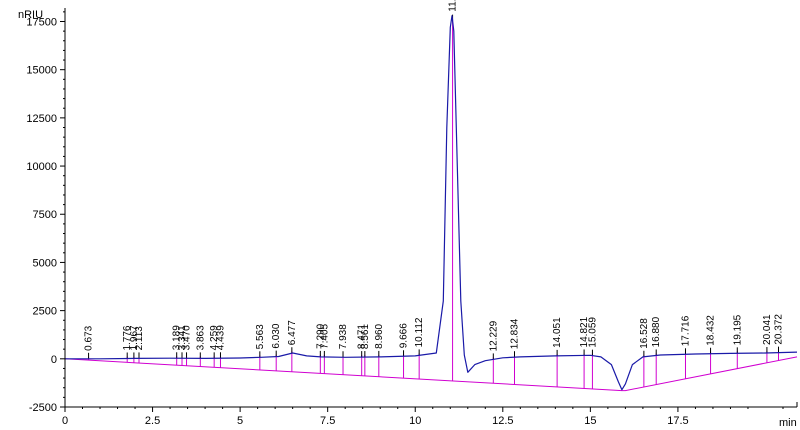  What do you see at coordinates (711, 330) in the screenshot?
I see `peak-label: 18.432` at bounding box center [711, 330].